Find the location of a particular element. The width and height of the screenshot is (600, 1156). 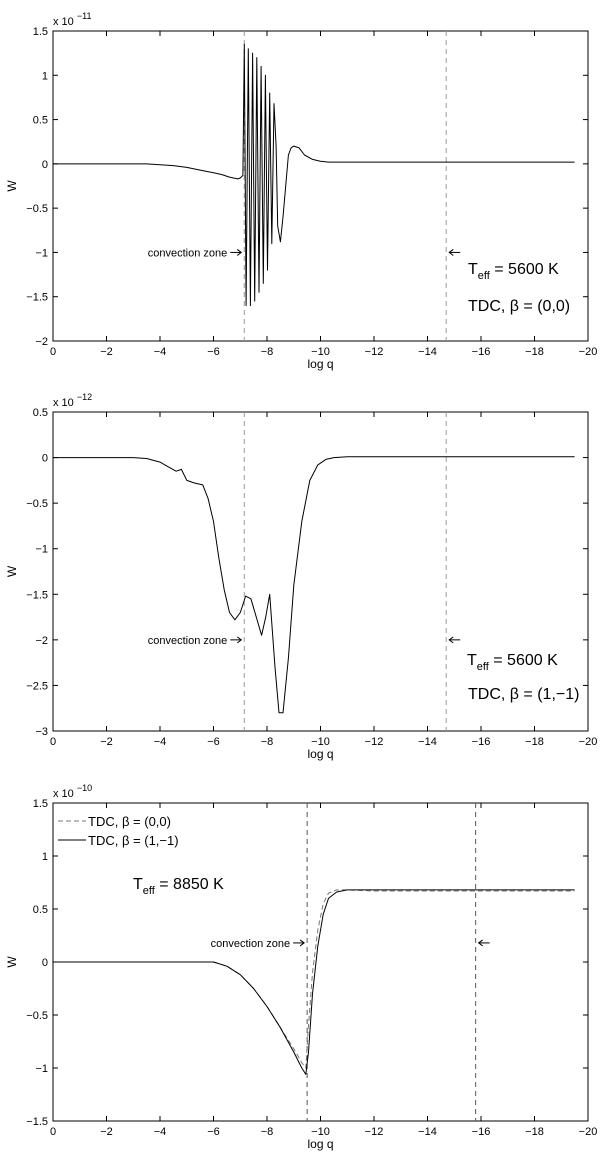

exponent-label: x 10 −12 is located at coordinates (72, 400).